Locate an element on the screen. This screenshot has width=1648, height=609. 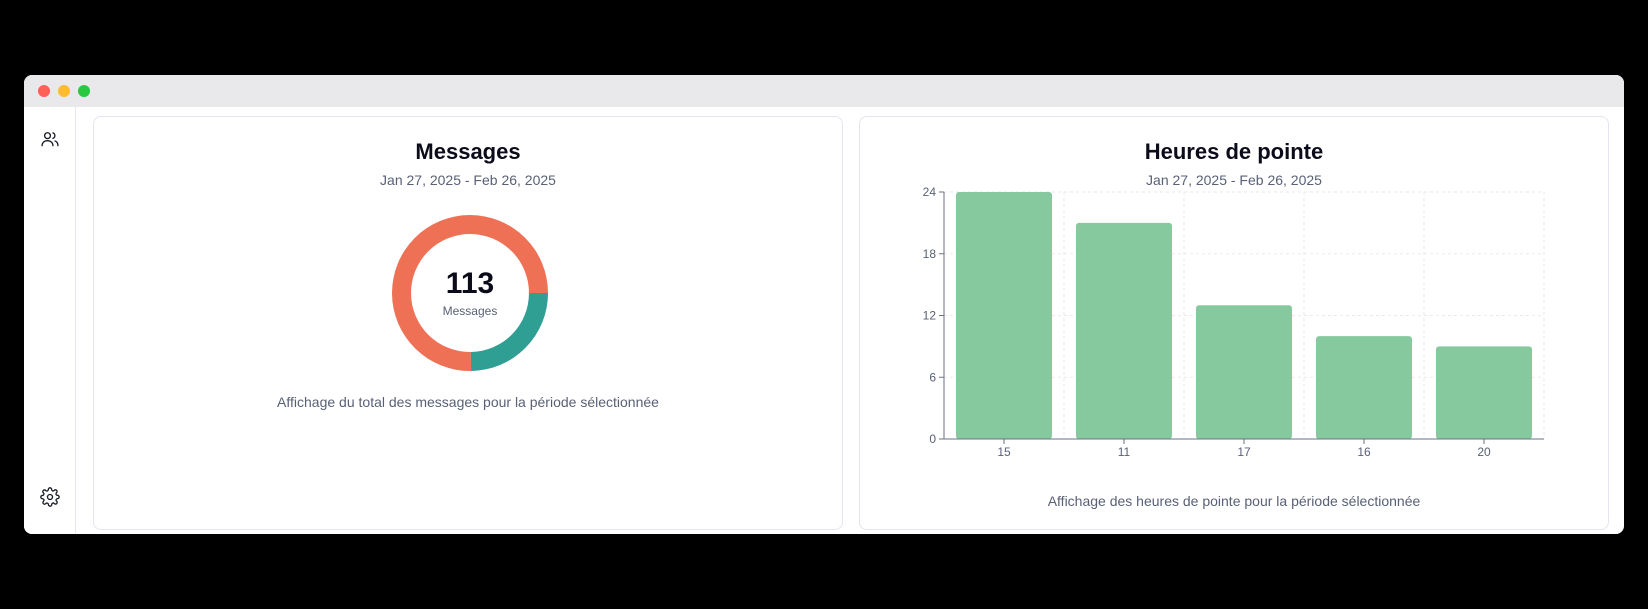
messages-date-range: Jan 27, 2025 - Feb 26, 2025 is located at coordinates (468, 180).